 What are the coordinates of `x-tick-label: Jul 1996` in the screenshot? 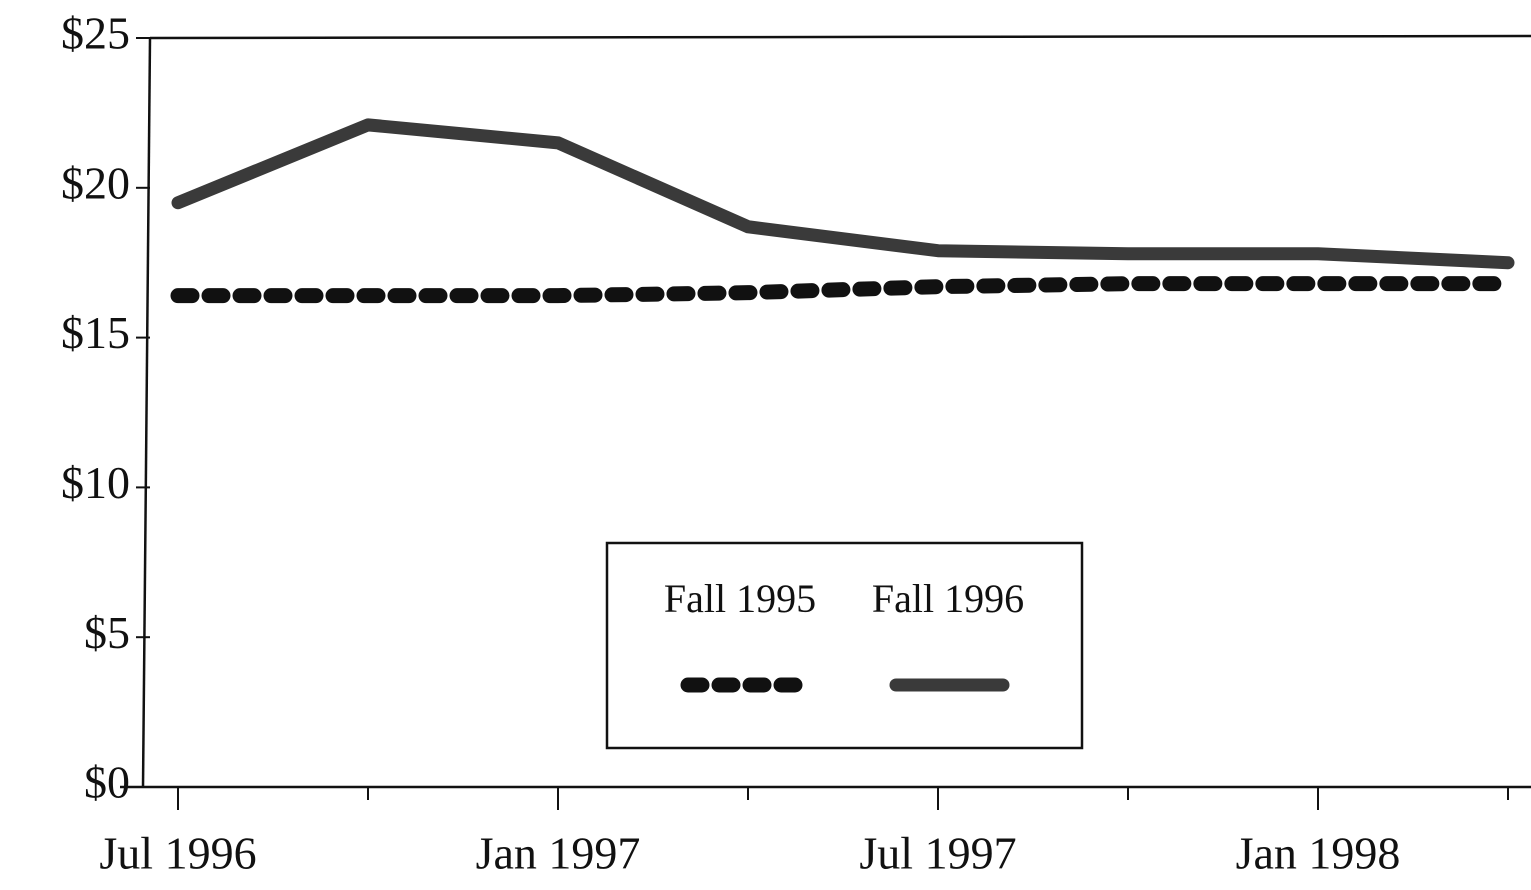 It's located at (177, 853).